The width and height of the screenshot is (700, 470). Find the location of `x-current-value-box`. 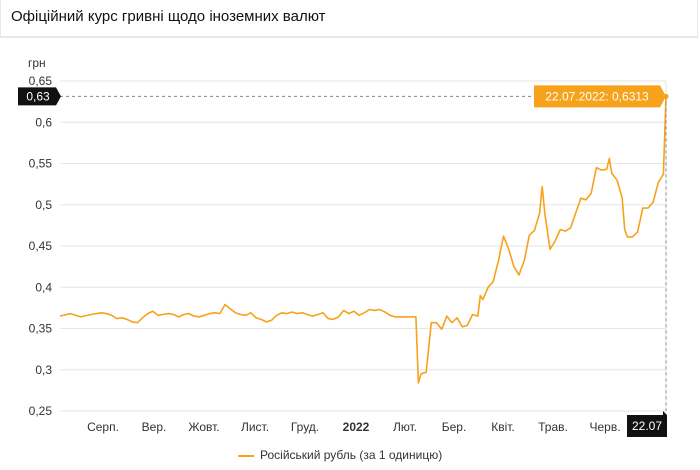

x-current-value-box is located at coordinates (647, 424).